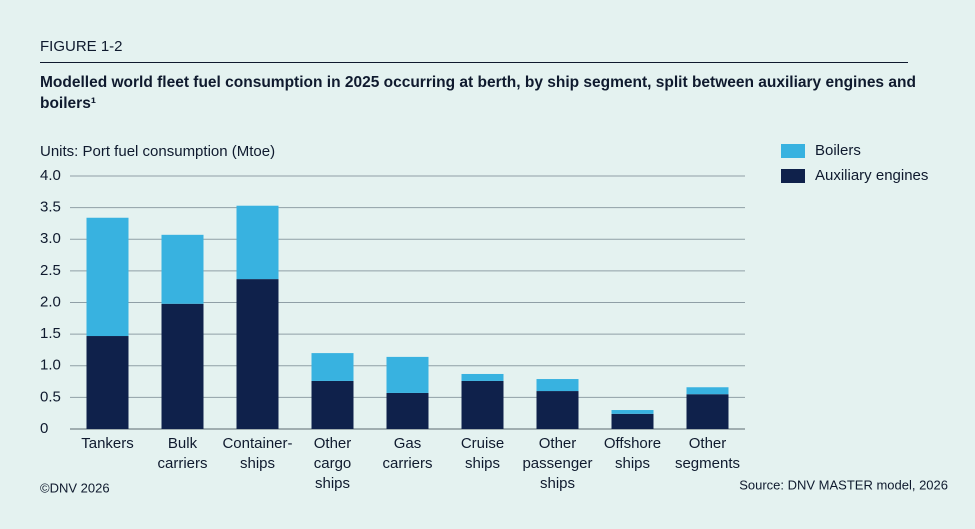 Image resolution: width=975 pixels, height=529 pixels. What do you see at coordinates (50, 270) in the screenshot?
I see `y-tick-label: 2.5` at bounding box center [50, 270].